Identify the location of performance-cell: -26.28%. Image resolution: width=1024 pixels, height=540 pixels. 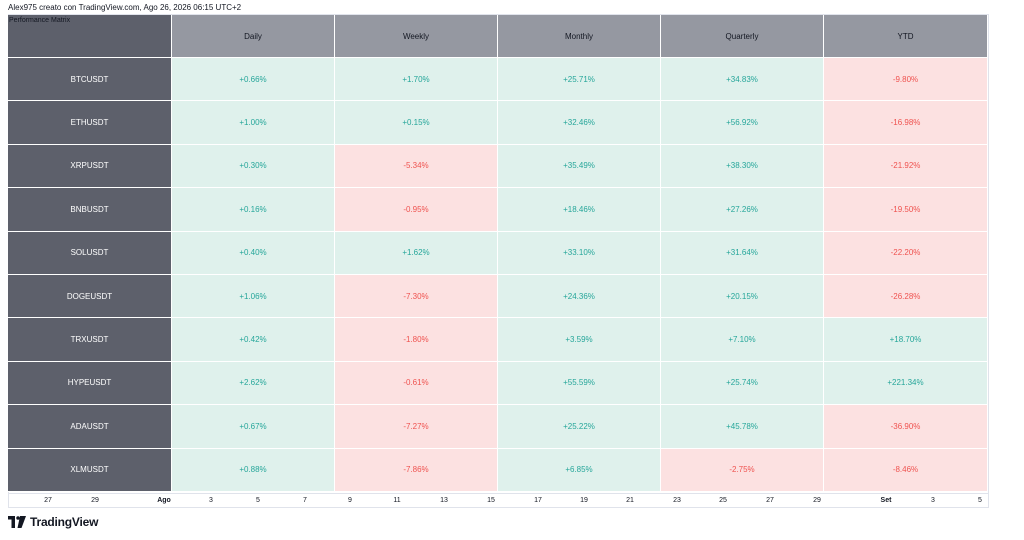
(906, 296).